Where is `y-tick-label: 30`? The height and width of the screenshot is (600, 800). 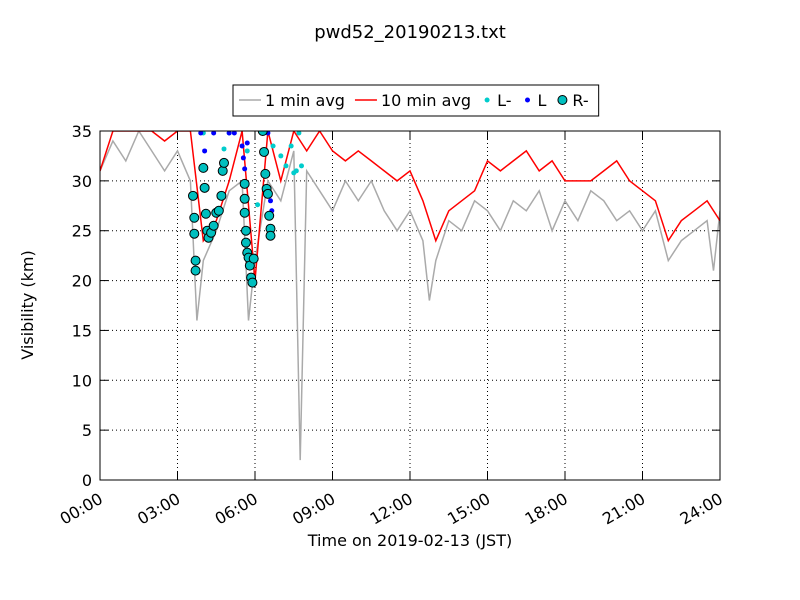
y-tick-label: 30 is located at coordinates (82, 181).